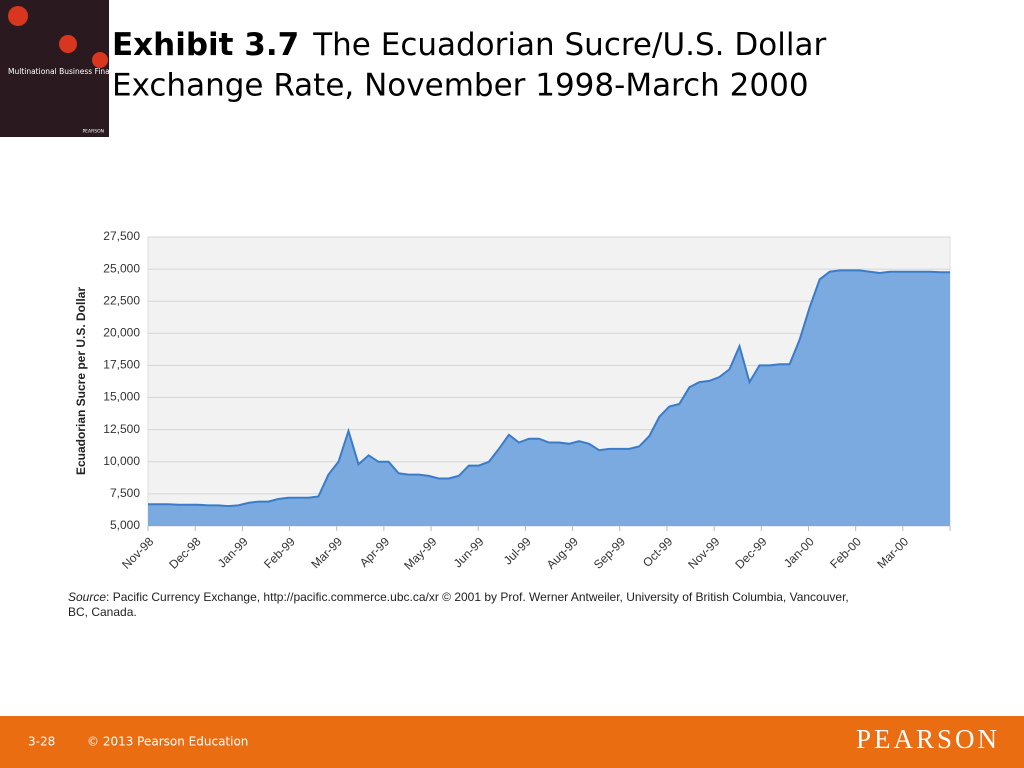  Describe the element at coordinates (66, 71) in the screenshot. I see `cover-title: Multinational Business Finance` at that location.